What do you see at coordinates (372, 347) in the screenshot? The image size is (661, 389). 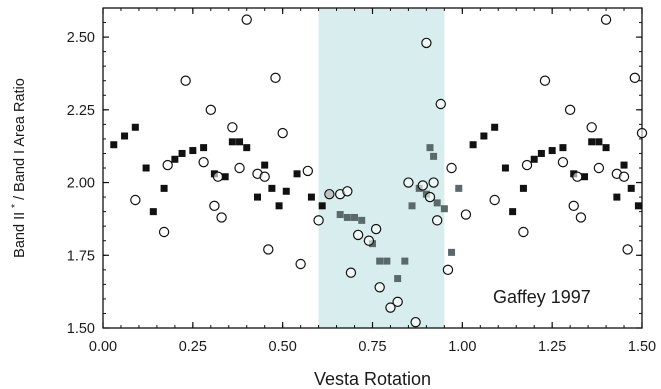 I see `x-tick-label: 0.75` at bounding box center [372, 347].